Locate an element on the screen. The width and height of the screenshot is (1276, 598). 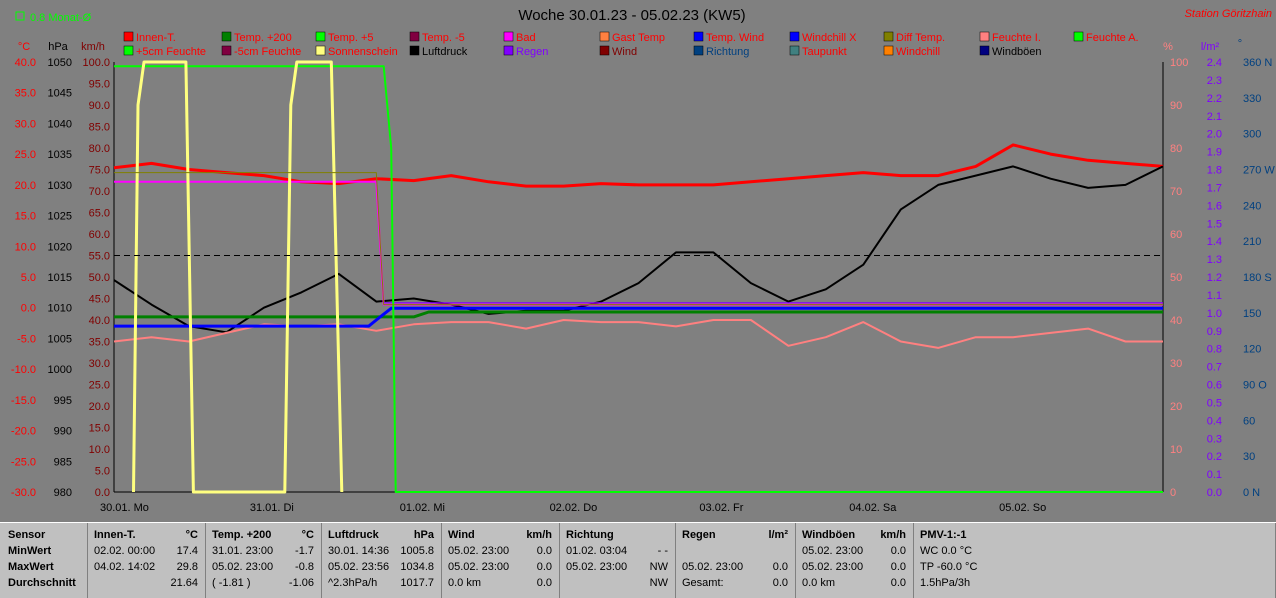
tick-pressure: 990 is located at coordinates (63, 432).